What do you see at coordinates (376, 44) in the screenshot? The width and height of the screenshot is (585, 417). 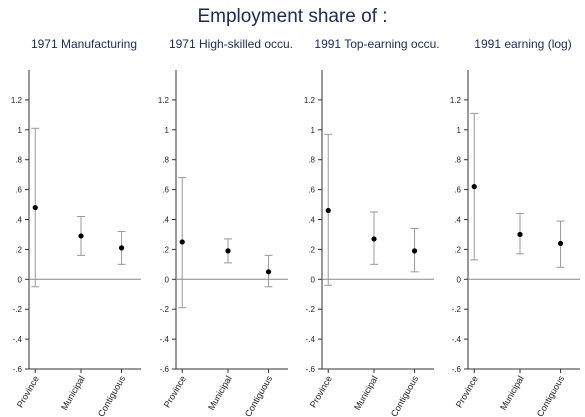 I see `panel-title: 1991 Top-earning occu.` at bounding box center [376, 44].